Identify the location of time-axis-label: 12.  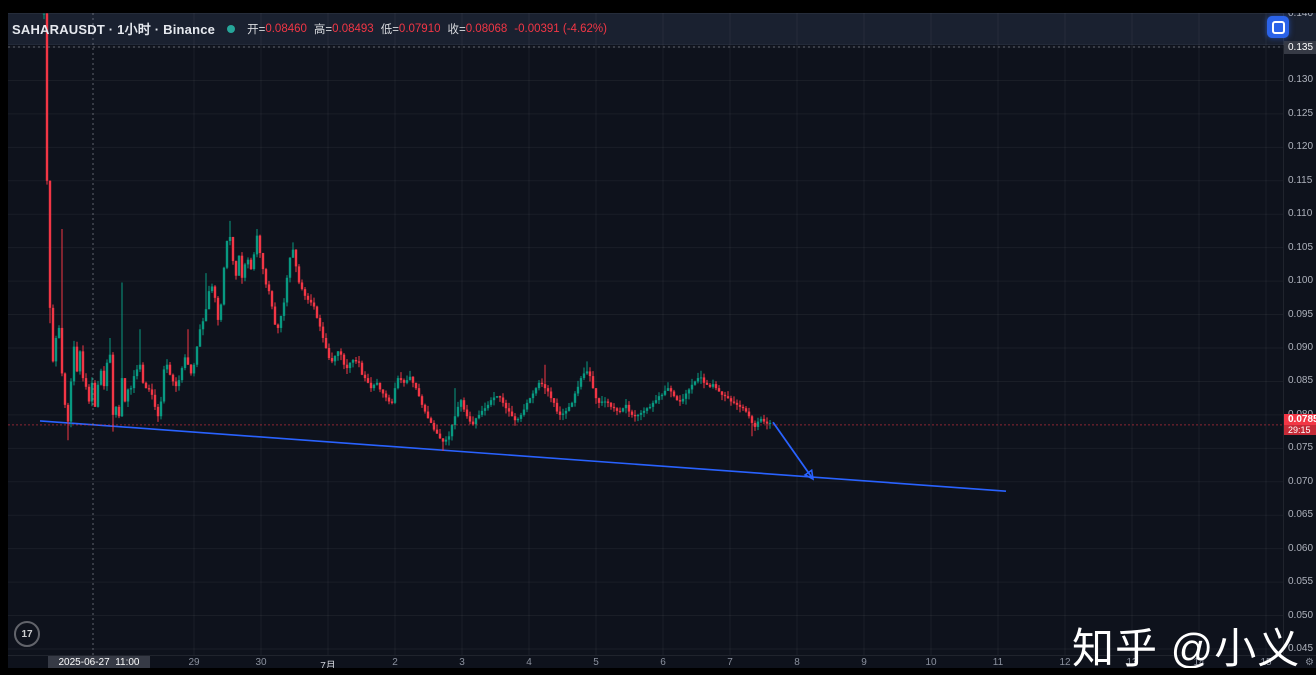
(1065, 662).